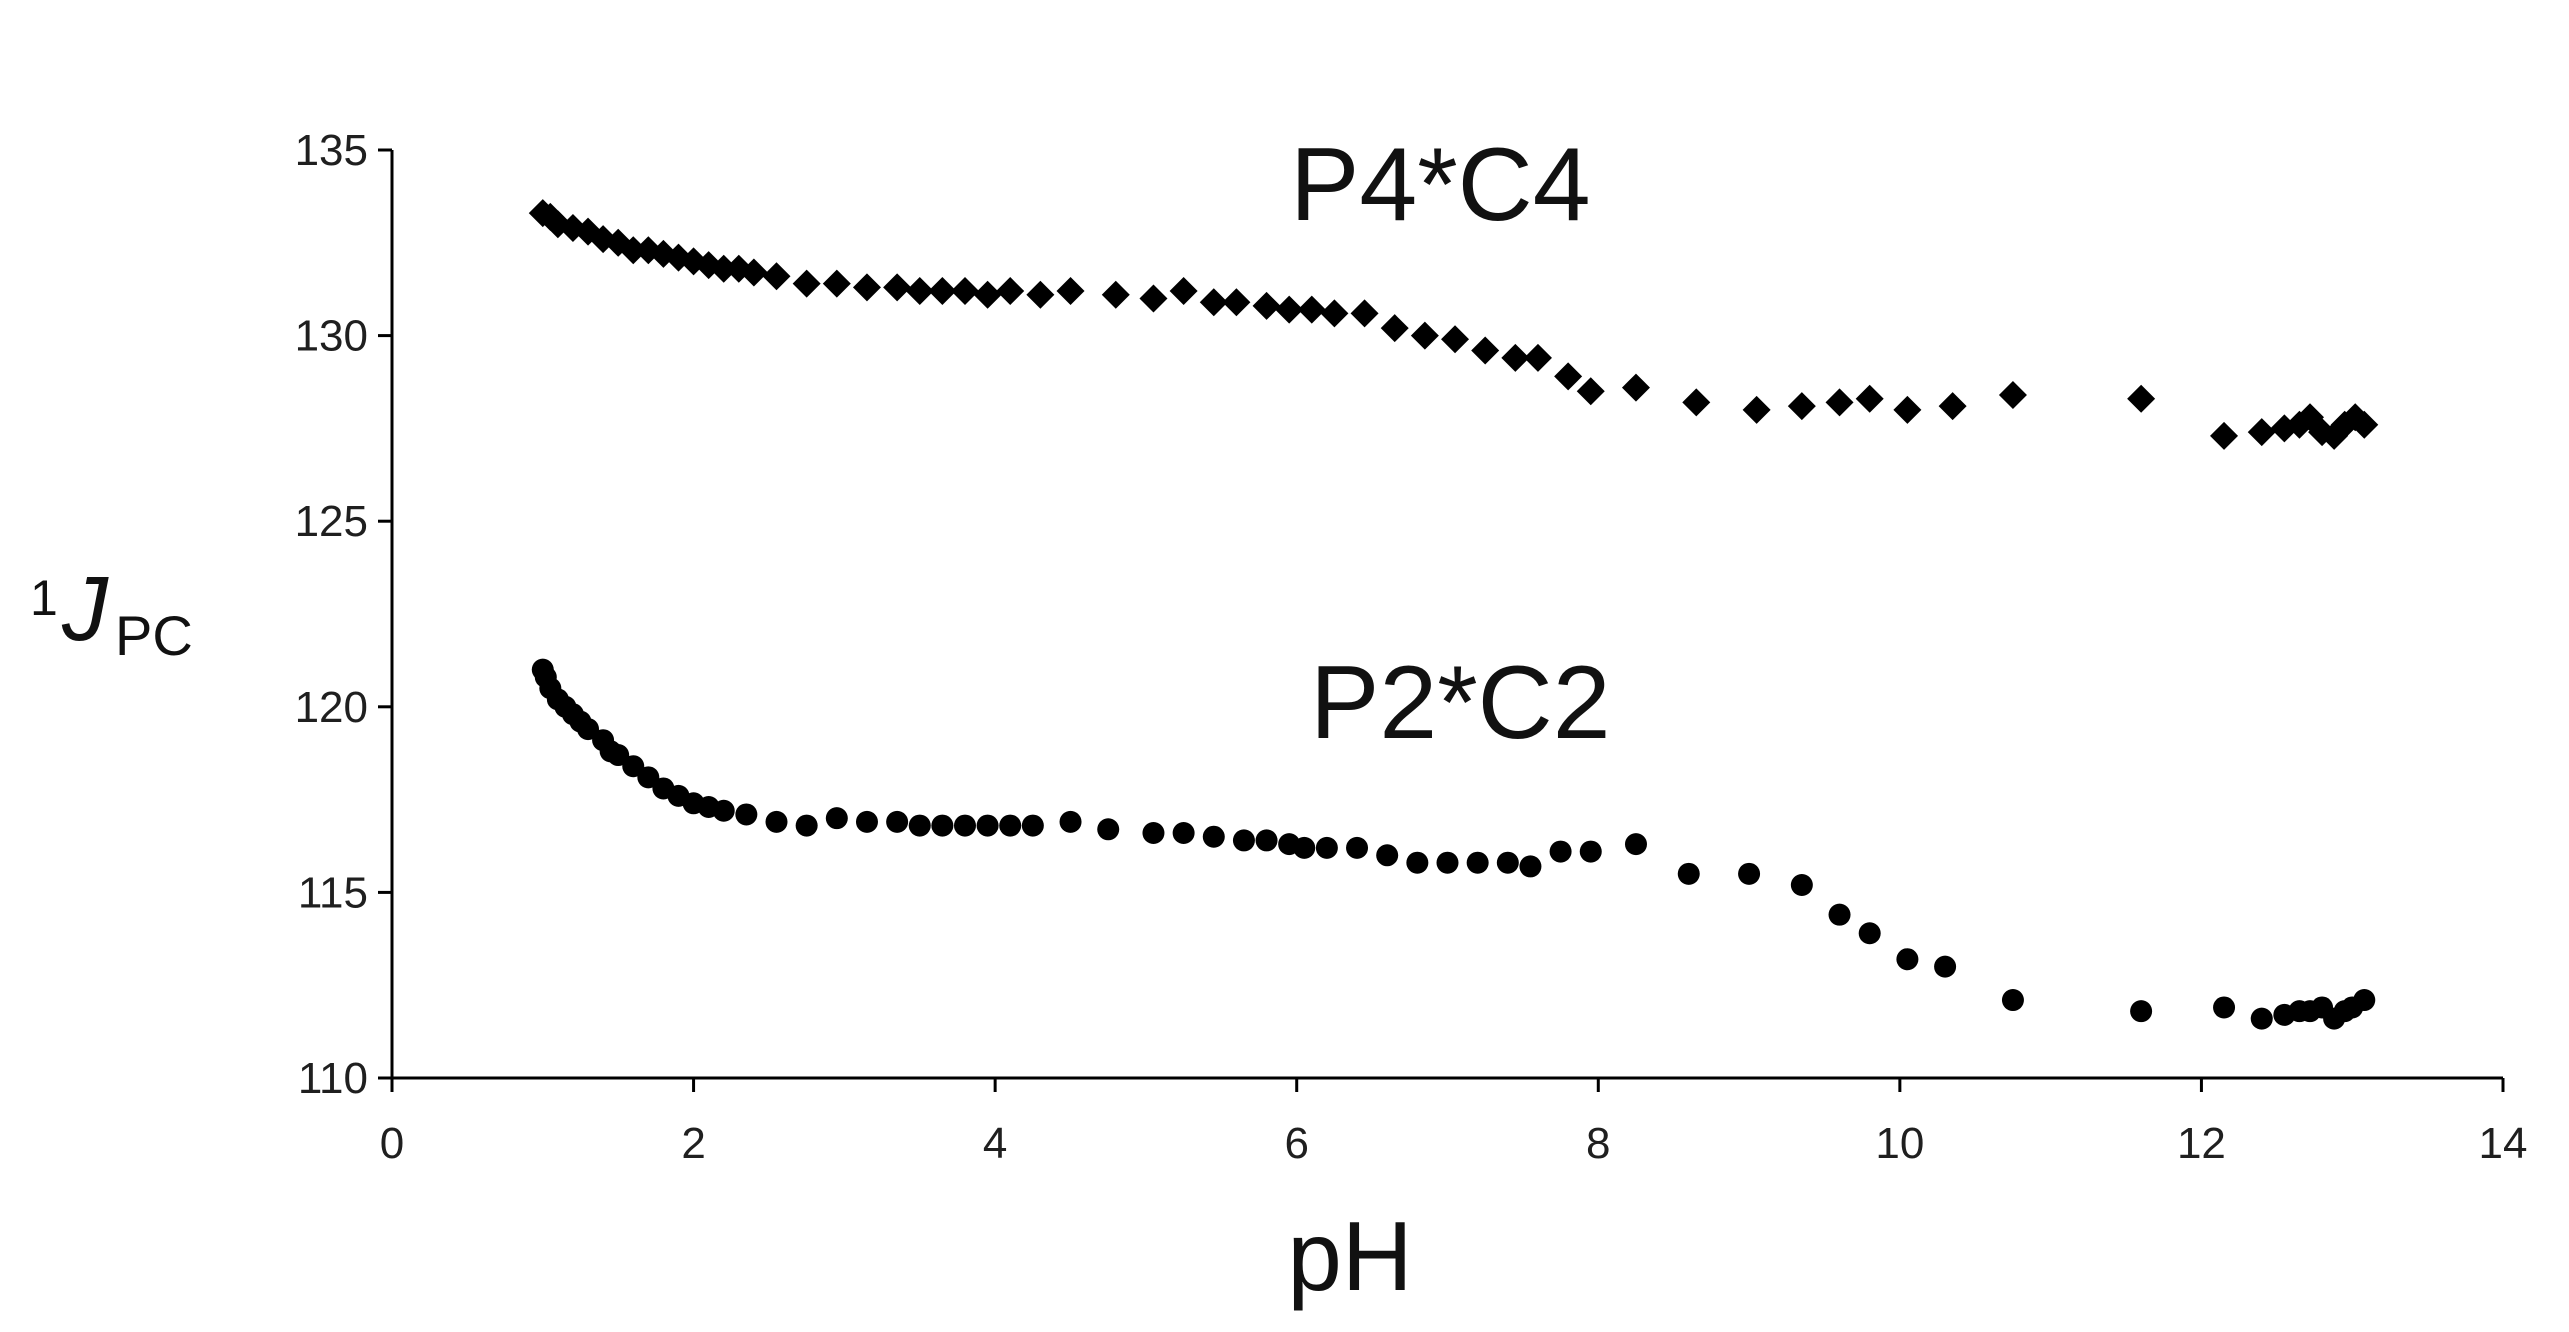  What do you see at coordinates (331, 336) in the screenshot?
I see `y-tick-label: 130` at bounding box center [331, 336].